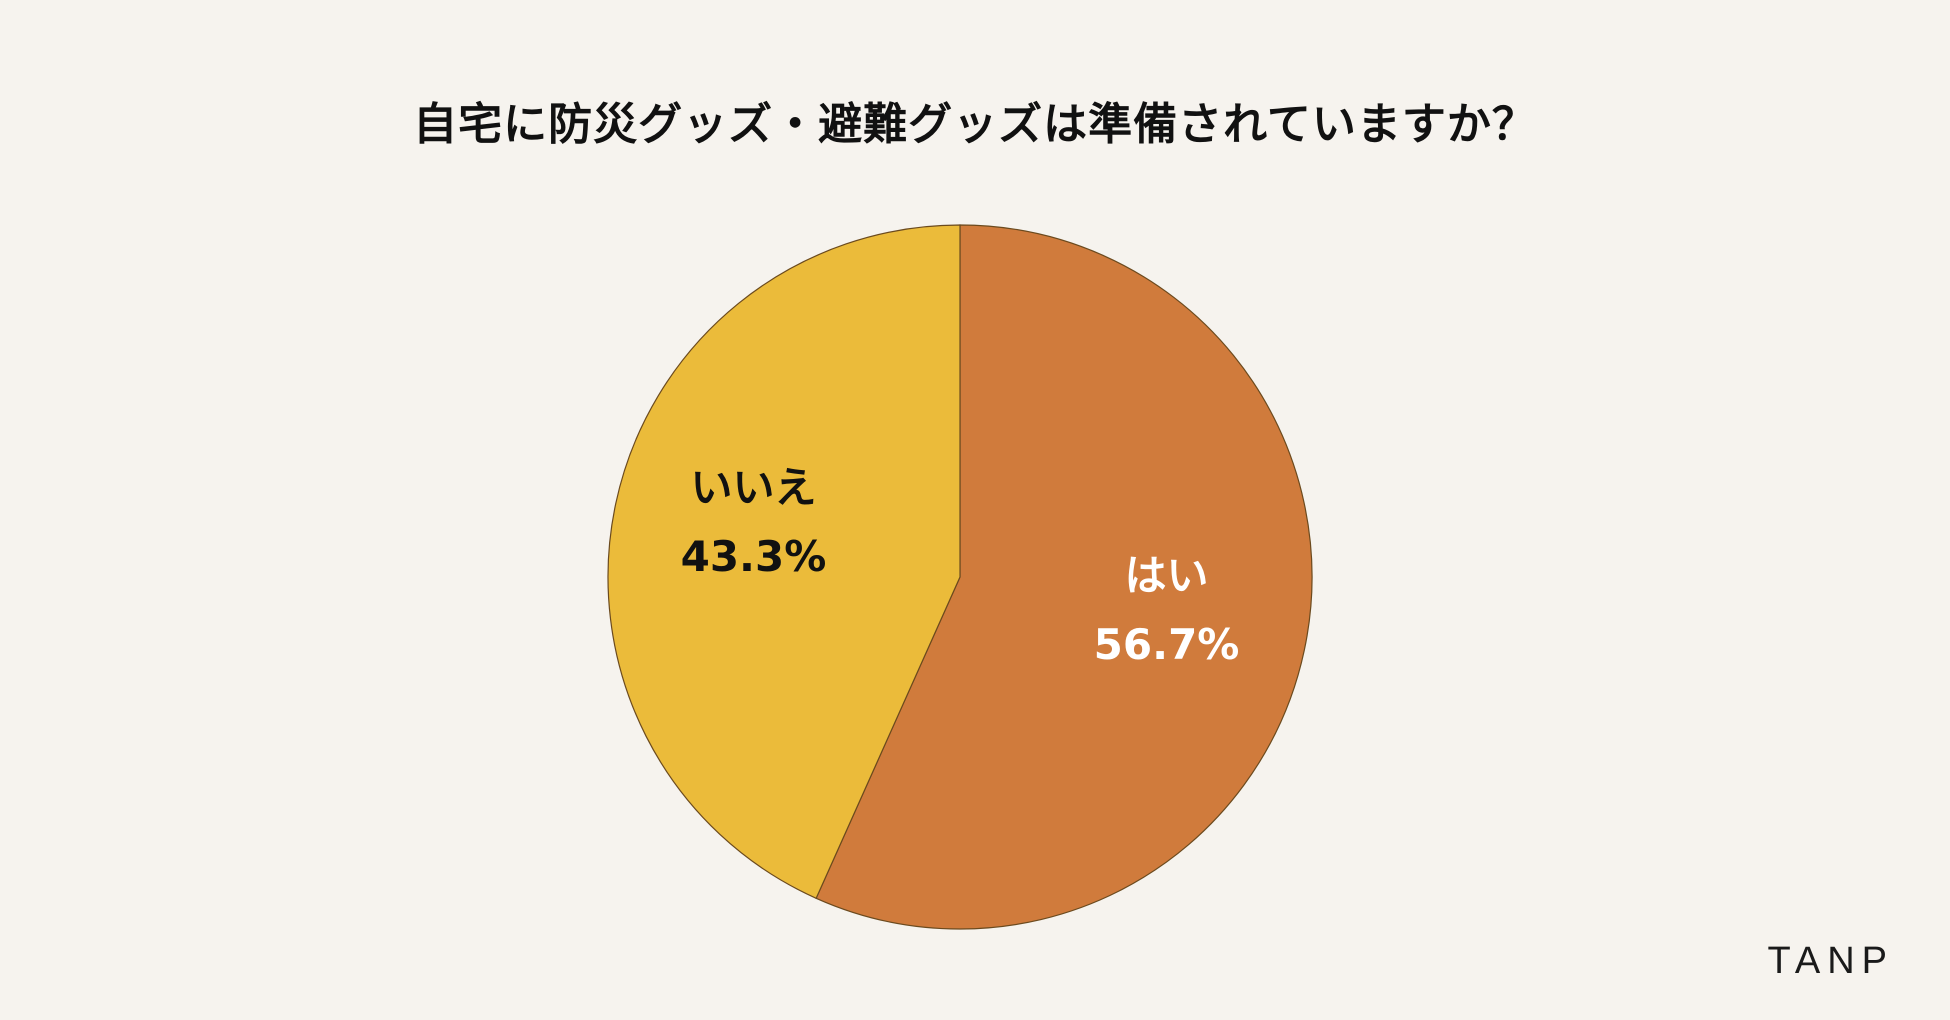 This screenshot has width=1950, height=1020. What do you see at coordinates (1167, 644) in the screenshot?
I see `slice-value-label: 56.7%` at bounding box center [1167, 644].